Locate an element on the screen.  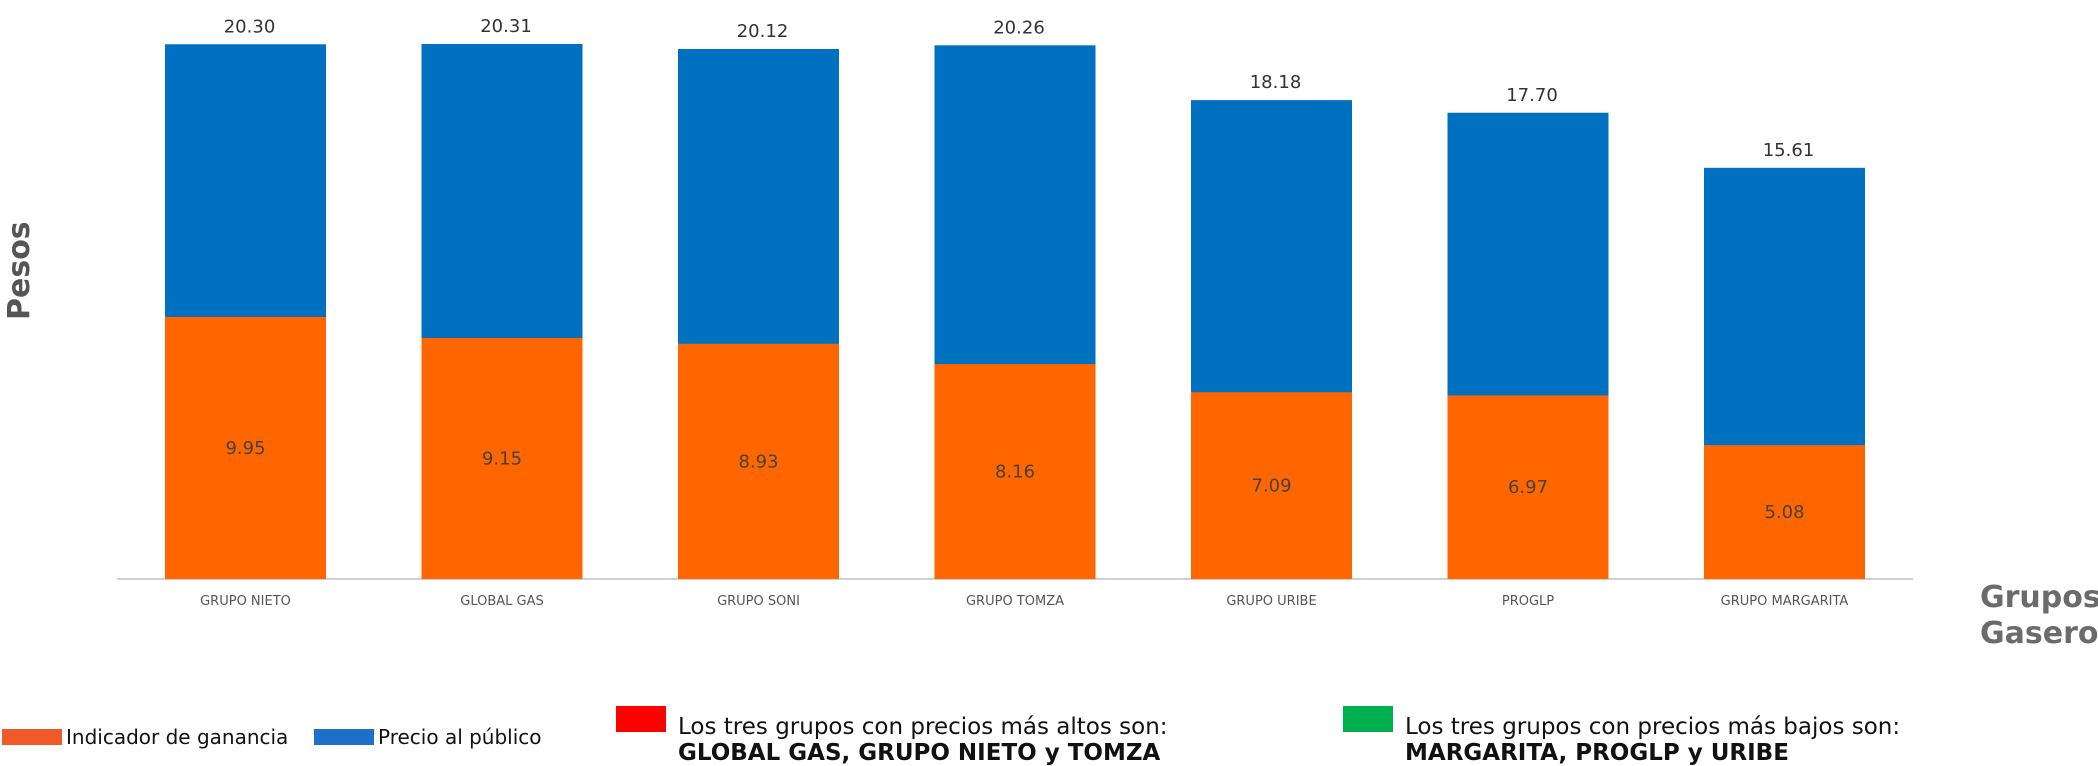
legend-swatch-ganancia is located at coordinates (32, 737).